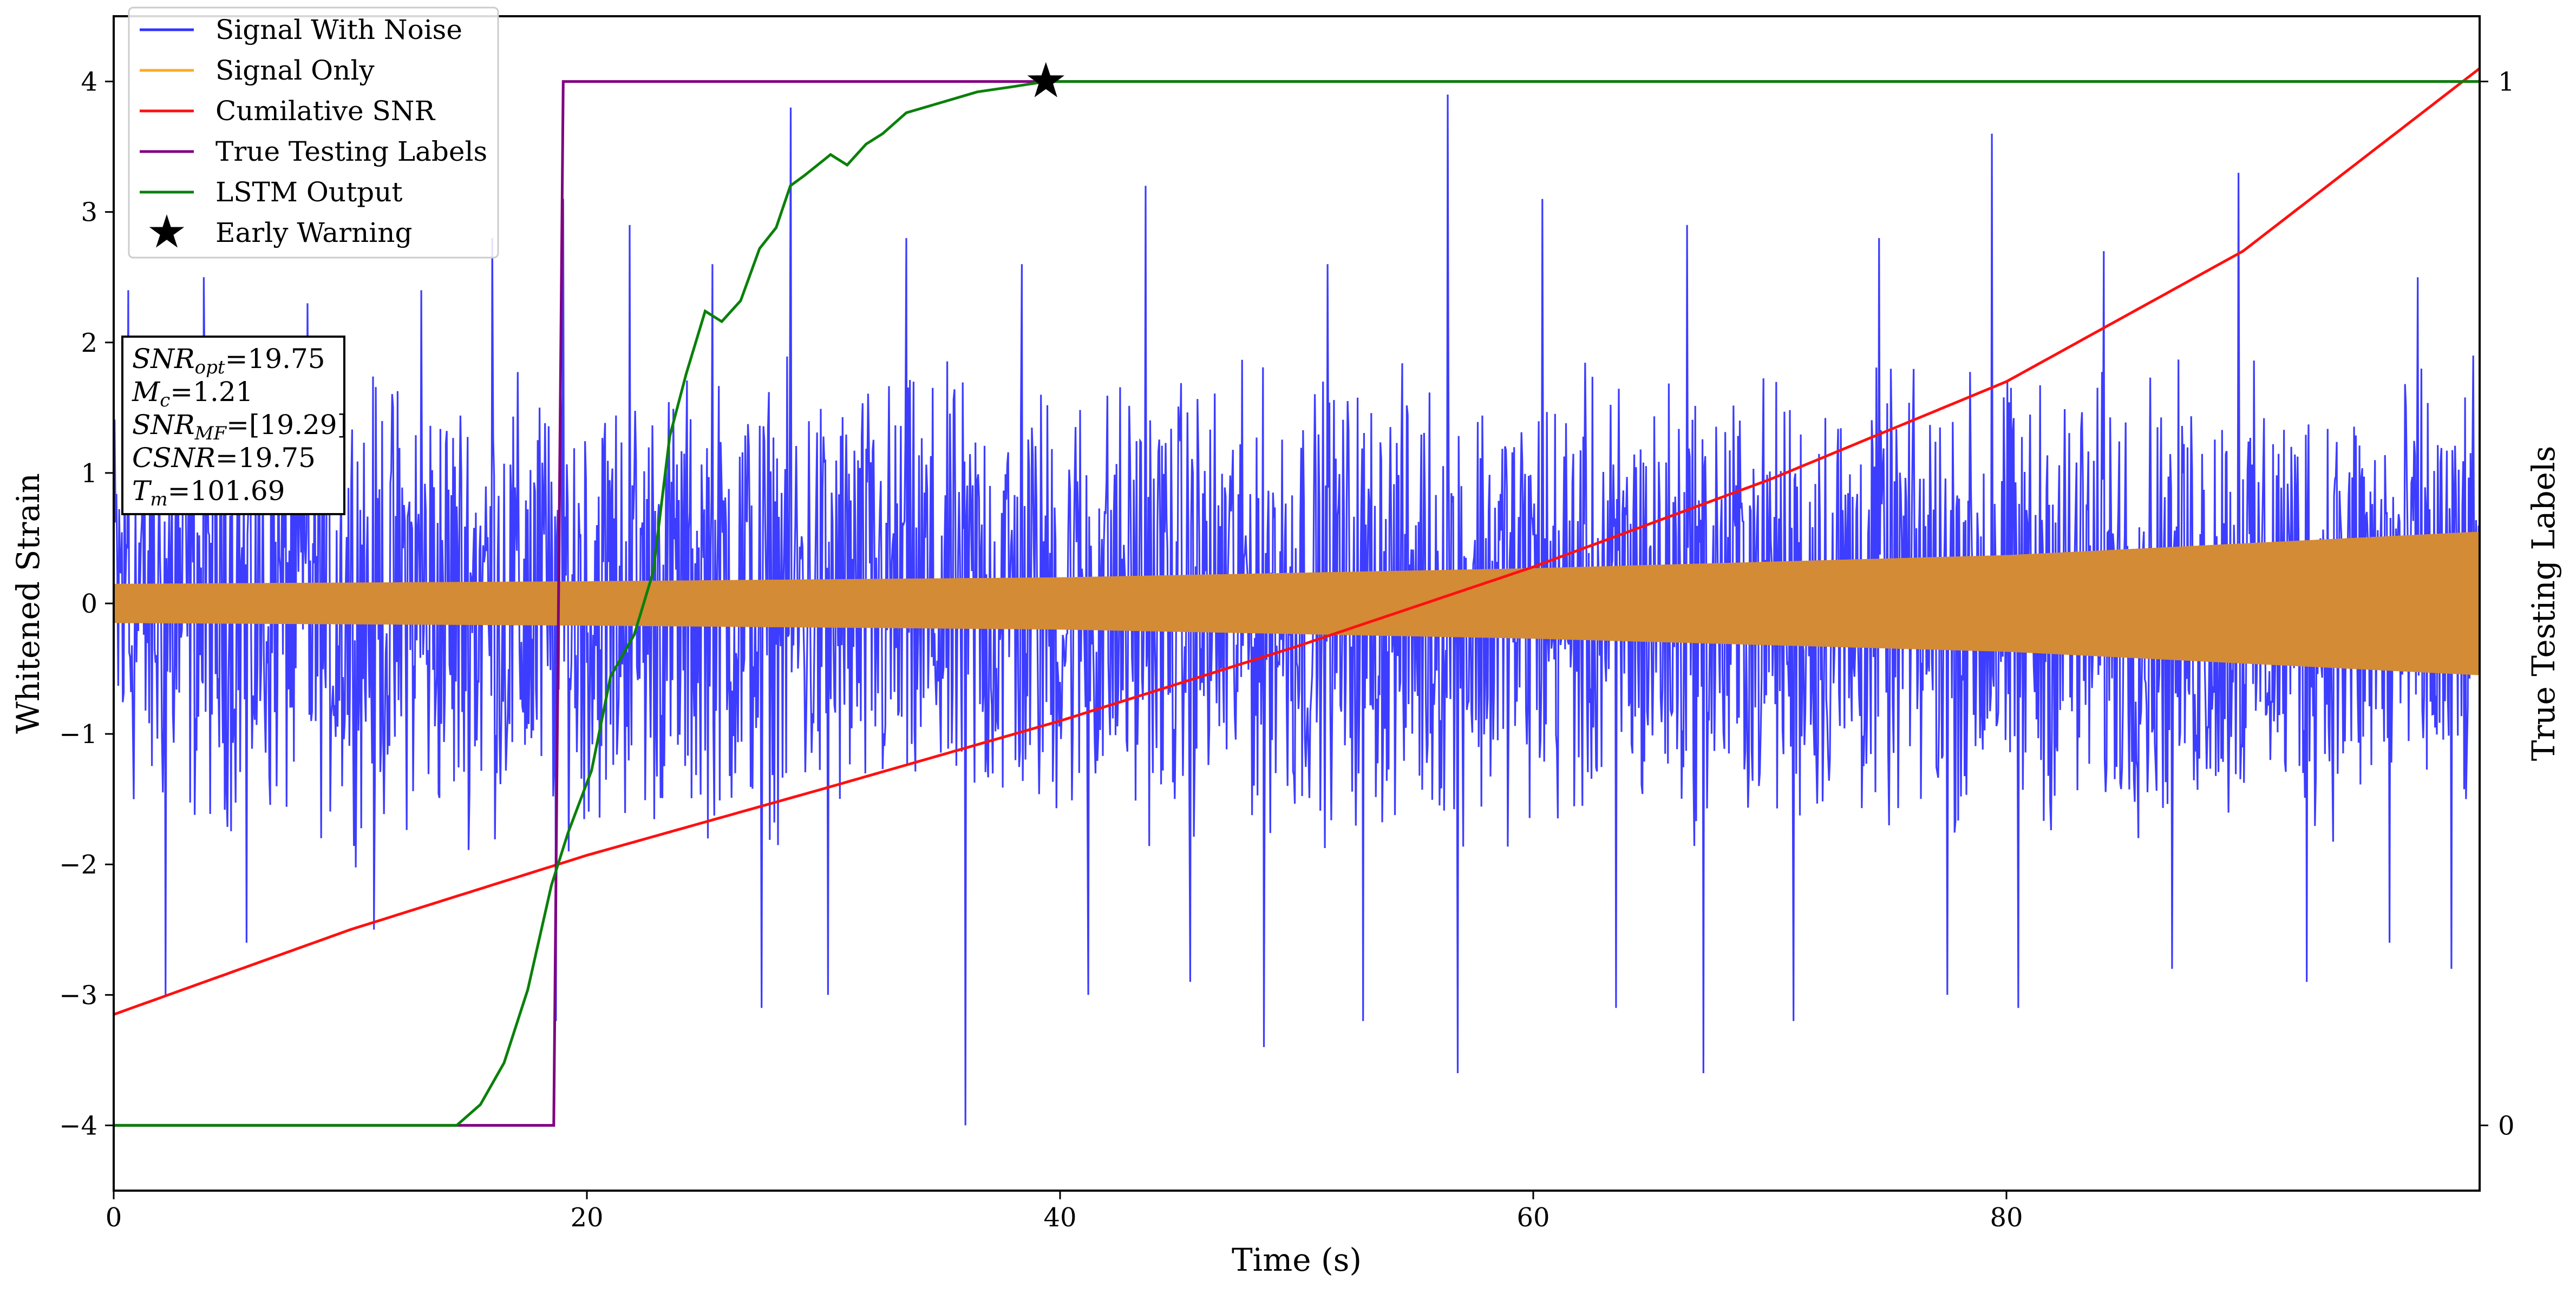 Image resolution: width=2576 pixels, height=1294 pixels. I want to click on y-tick-label: −3, so click(78, 995).